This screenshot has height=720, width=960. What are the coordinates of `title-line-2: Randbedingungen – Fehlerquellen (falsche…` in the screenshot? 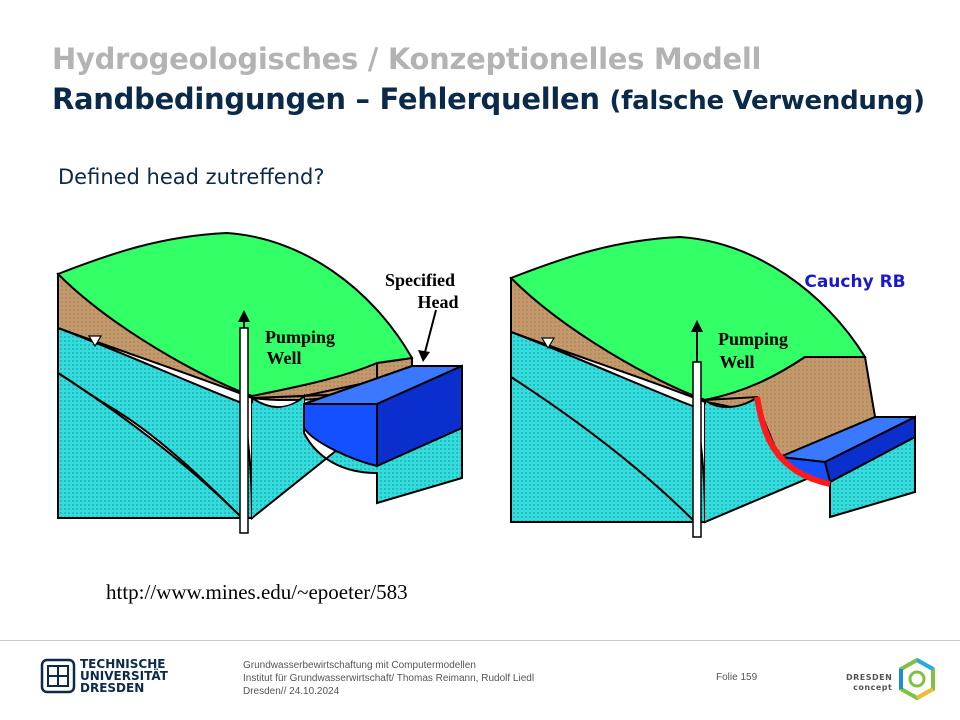 It's located at (488, 99).